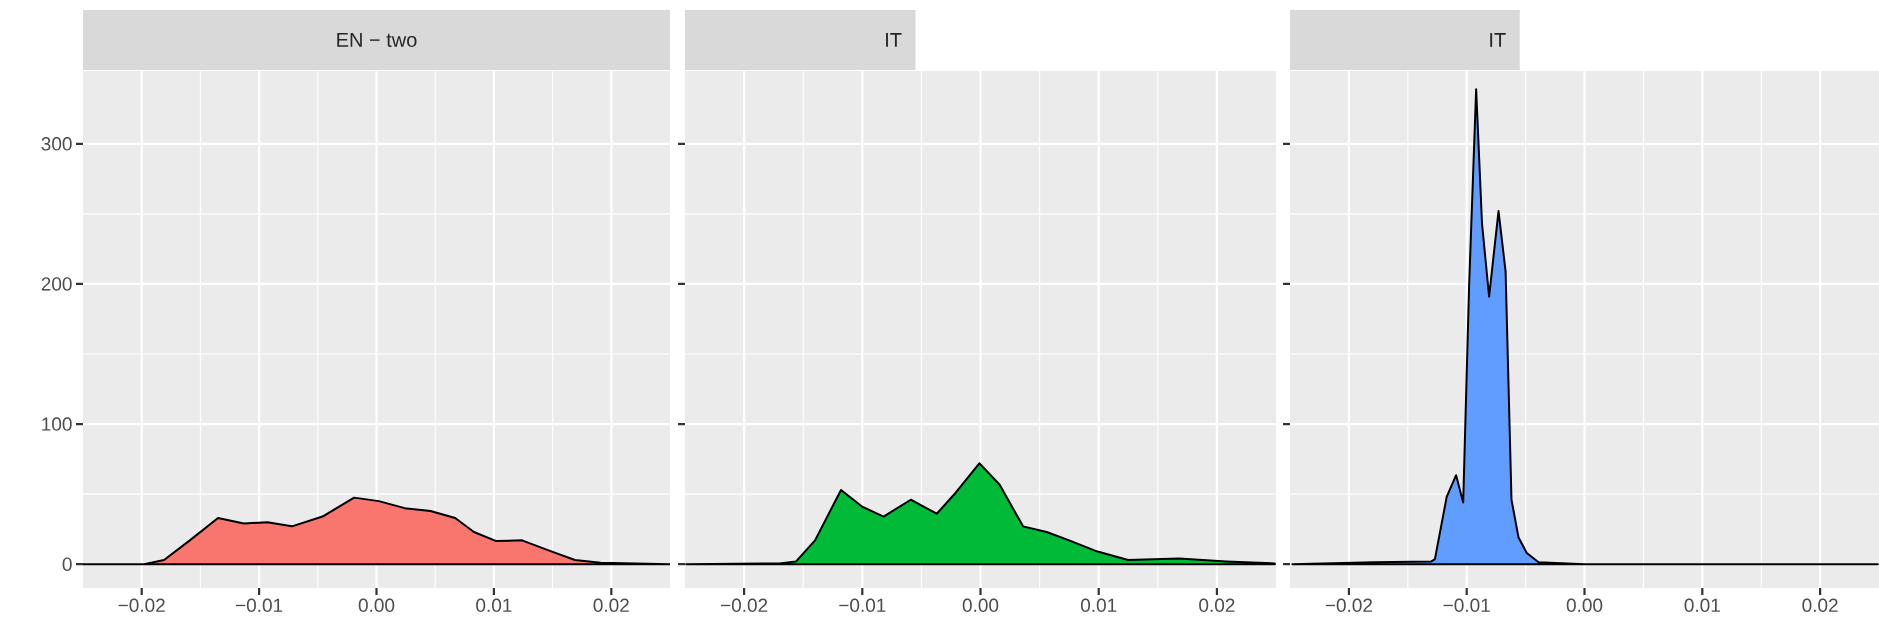 The height and width of the screenshot is (632, 1879). Describe the element at coordinates (67, 564) in the screenshot. I see `y-tick-label: 0` at that location.